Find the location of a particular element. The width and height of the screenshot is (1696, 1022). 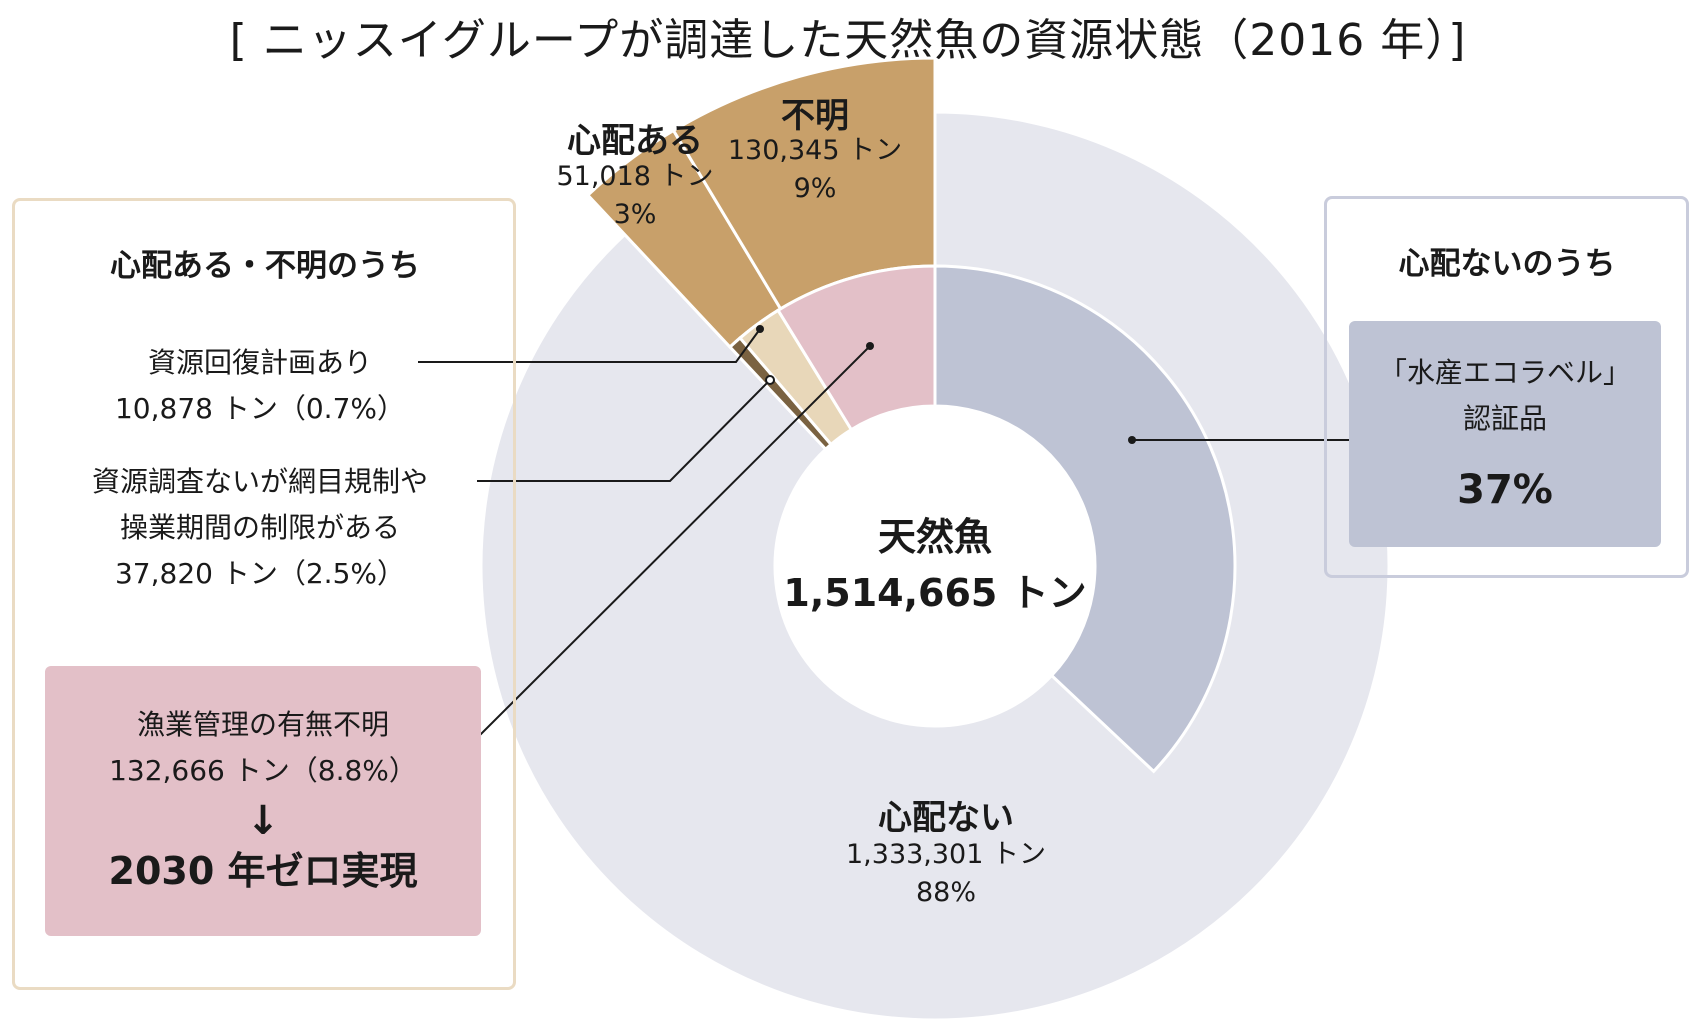

slice-tons-concern: 51,018 トン is located at coordinates (635, 176).